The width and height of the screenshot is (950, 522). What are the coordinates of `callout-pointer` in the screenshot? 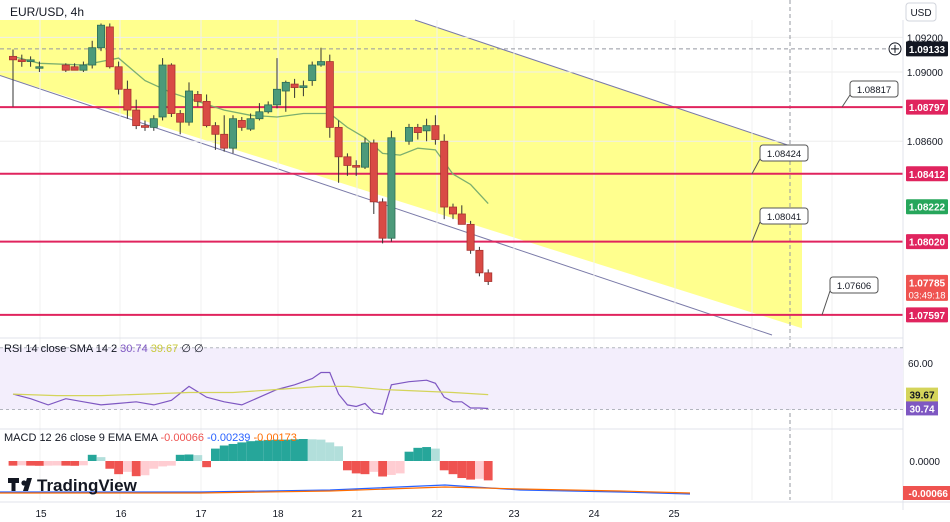 It's located at (756, 231).